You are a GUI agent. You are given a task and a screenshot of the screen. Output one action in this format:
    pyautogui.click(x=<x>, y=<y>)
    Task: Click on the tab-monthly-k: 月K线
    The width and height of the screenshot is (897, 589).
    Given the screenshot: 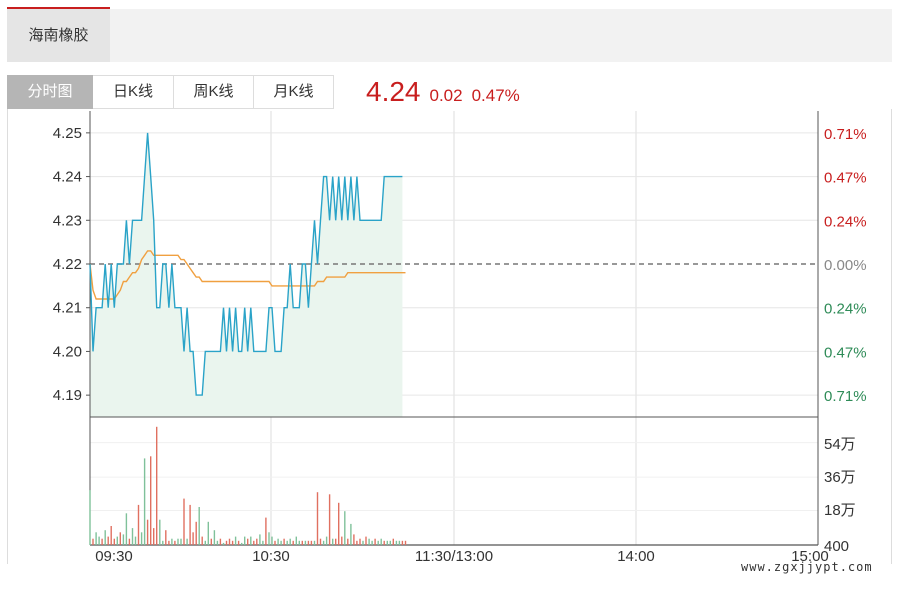 What is the action you would take?
    pyautogui.click(x=294, y=92)
    